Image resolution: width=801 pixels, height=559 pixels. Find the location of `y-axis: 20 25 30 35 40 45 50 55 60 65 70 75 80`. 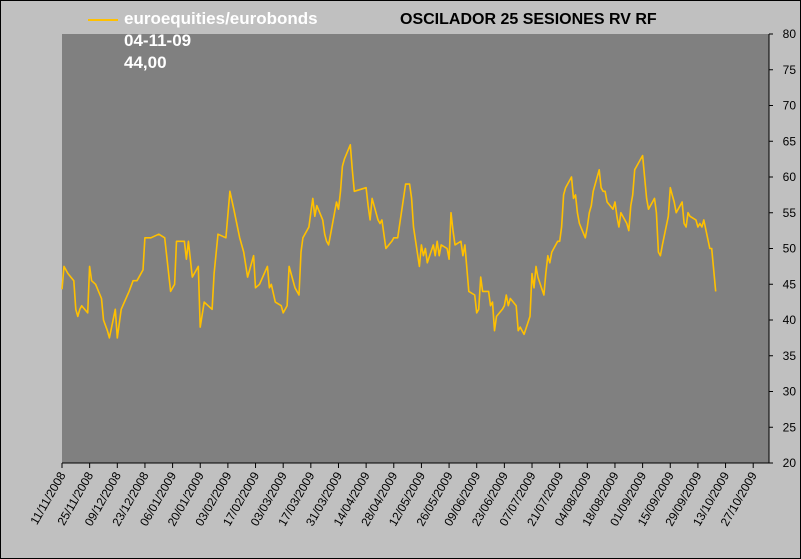

y-axis: 20 25 30 35 40 45 50 55 60 65 70 75 80 is located at coordinates (782, 248).